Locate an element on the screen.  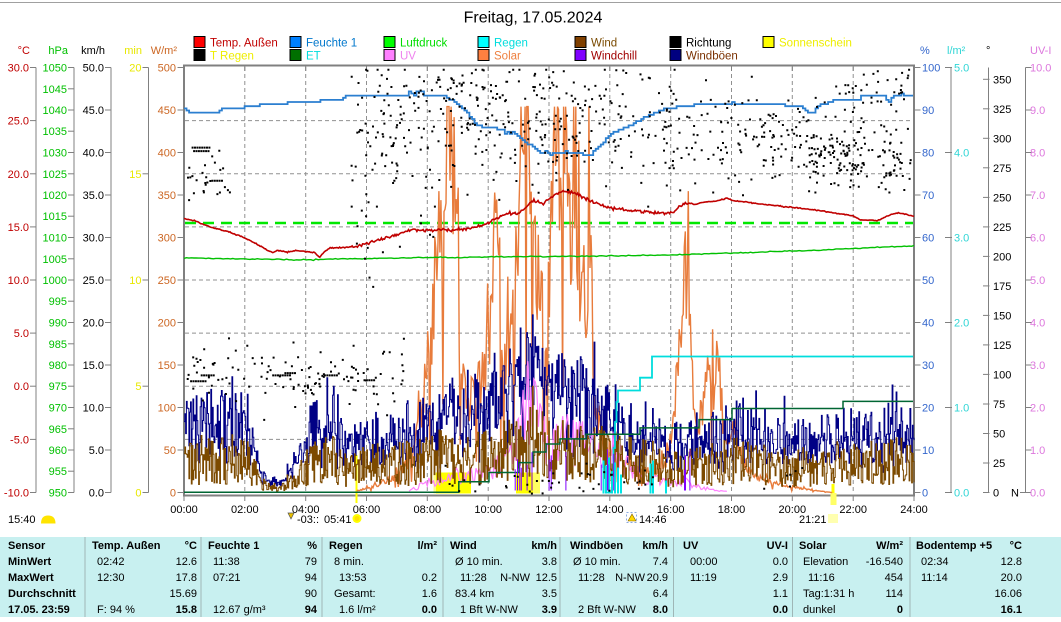
svg-text: 24:00 is located at coordinates (914, 510).